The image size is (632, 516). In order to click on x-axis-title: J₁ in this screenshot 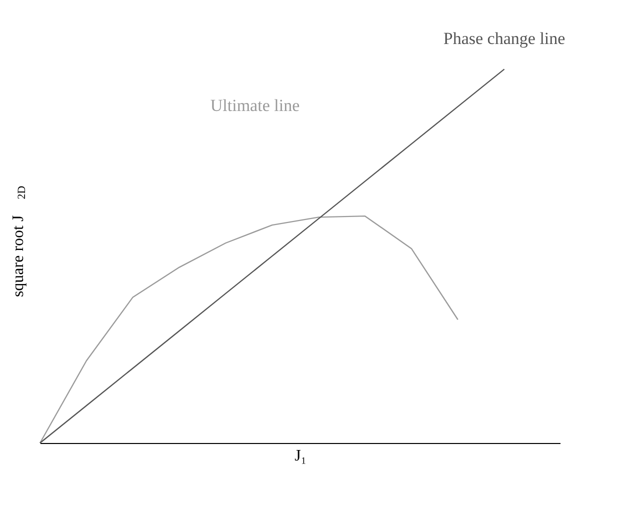, I will do `click(300, 456)`.